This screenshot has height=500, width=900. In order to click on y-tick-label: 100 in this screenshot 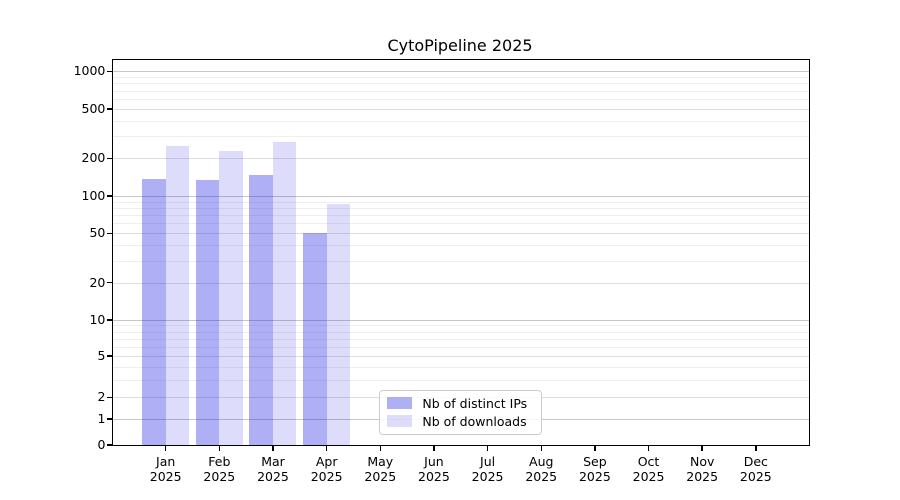, I will do `click(93, 195)`.